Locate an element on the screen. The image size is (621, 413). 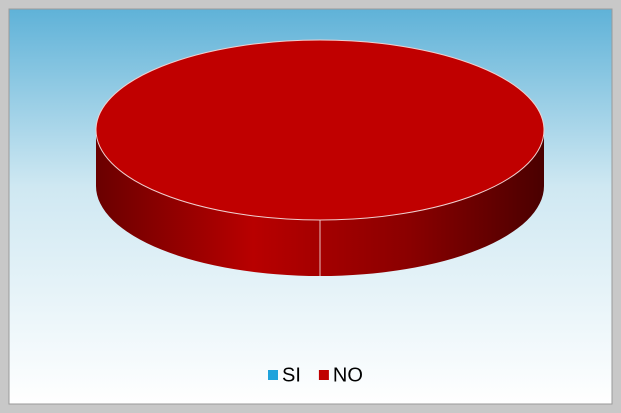
legend-label: SI is located at coordinates (291, 375).